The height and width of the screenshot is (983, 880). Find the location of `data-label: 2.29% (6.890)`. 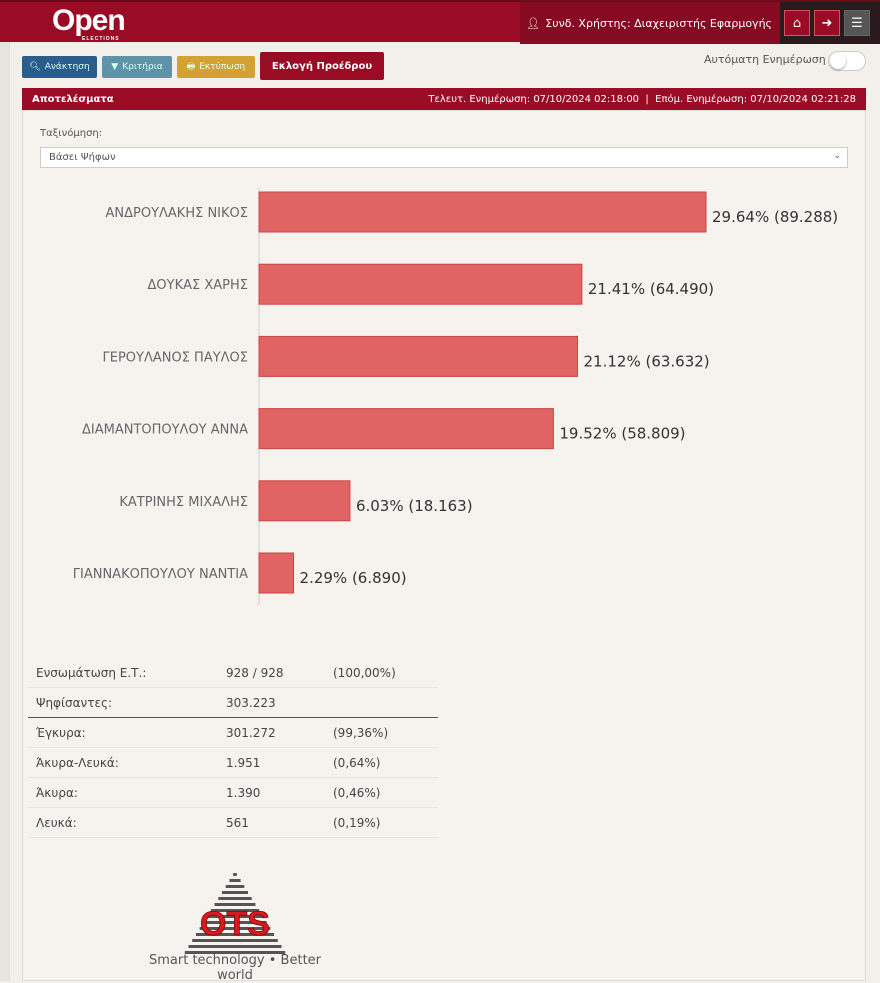

data-label: 2.29% (6.890) is located at coordinates (353, 578).